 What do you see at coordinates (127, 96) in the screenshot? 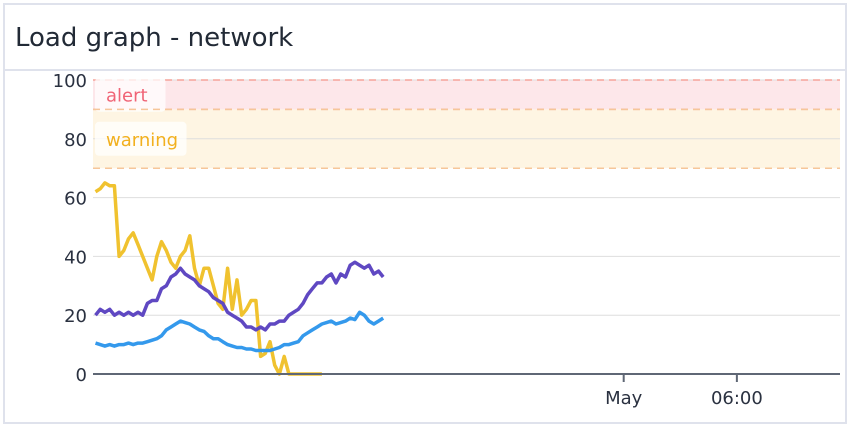
I see `threshold-label-alert: alert` at bounding box center [127, 96].